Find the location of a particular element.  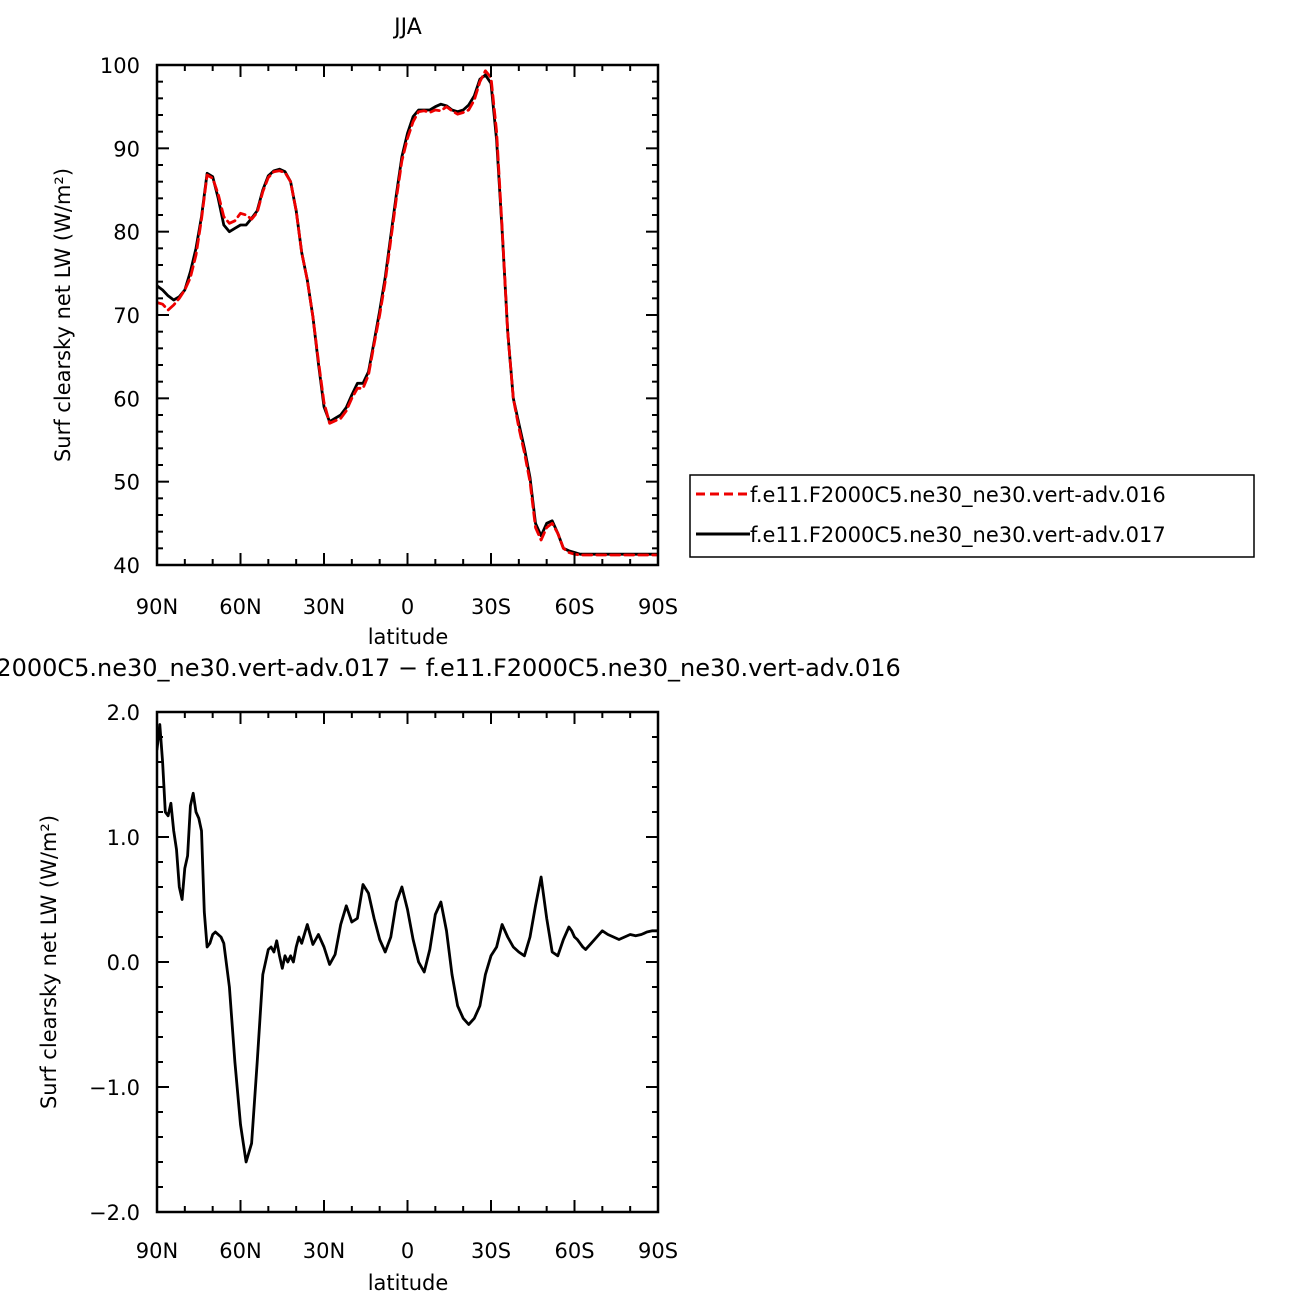

top-y-tick-label: 90 is located at coordinates (126, 149).